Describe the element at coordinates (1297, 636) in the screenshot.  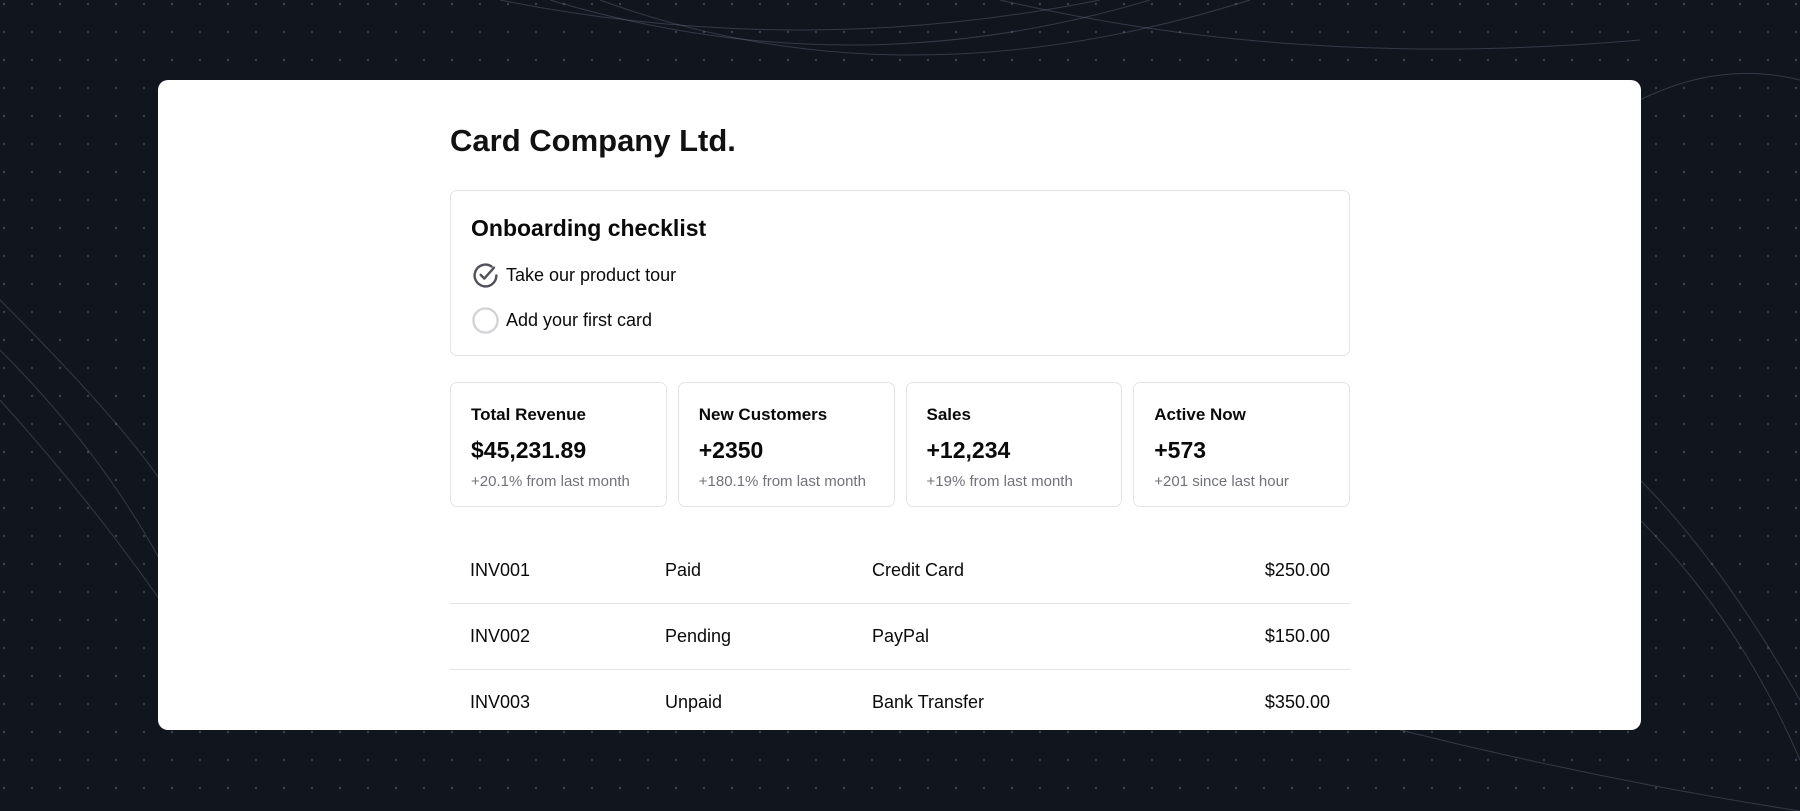
I see `invoice-amount: $150.00` at that location.